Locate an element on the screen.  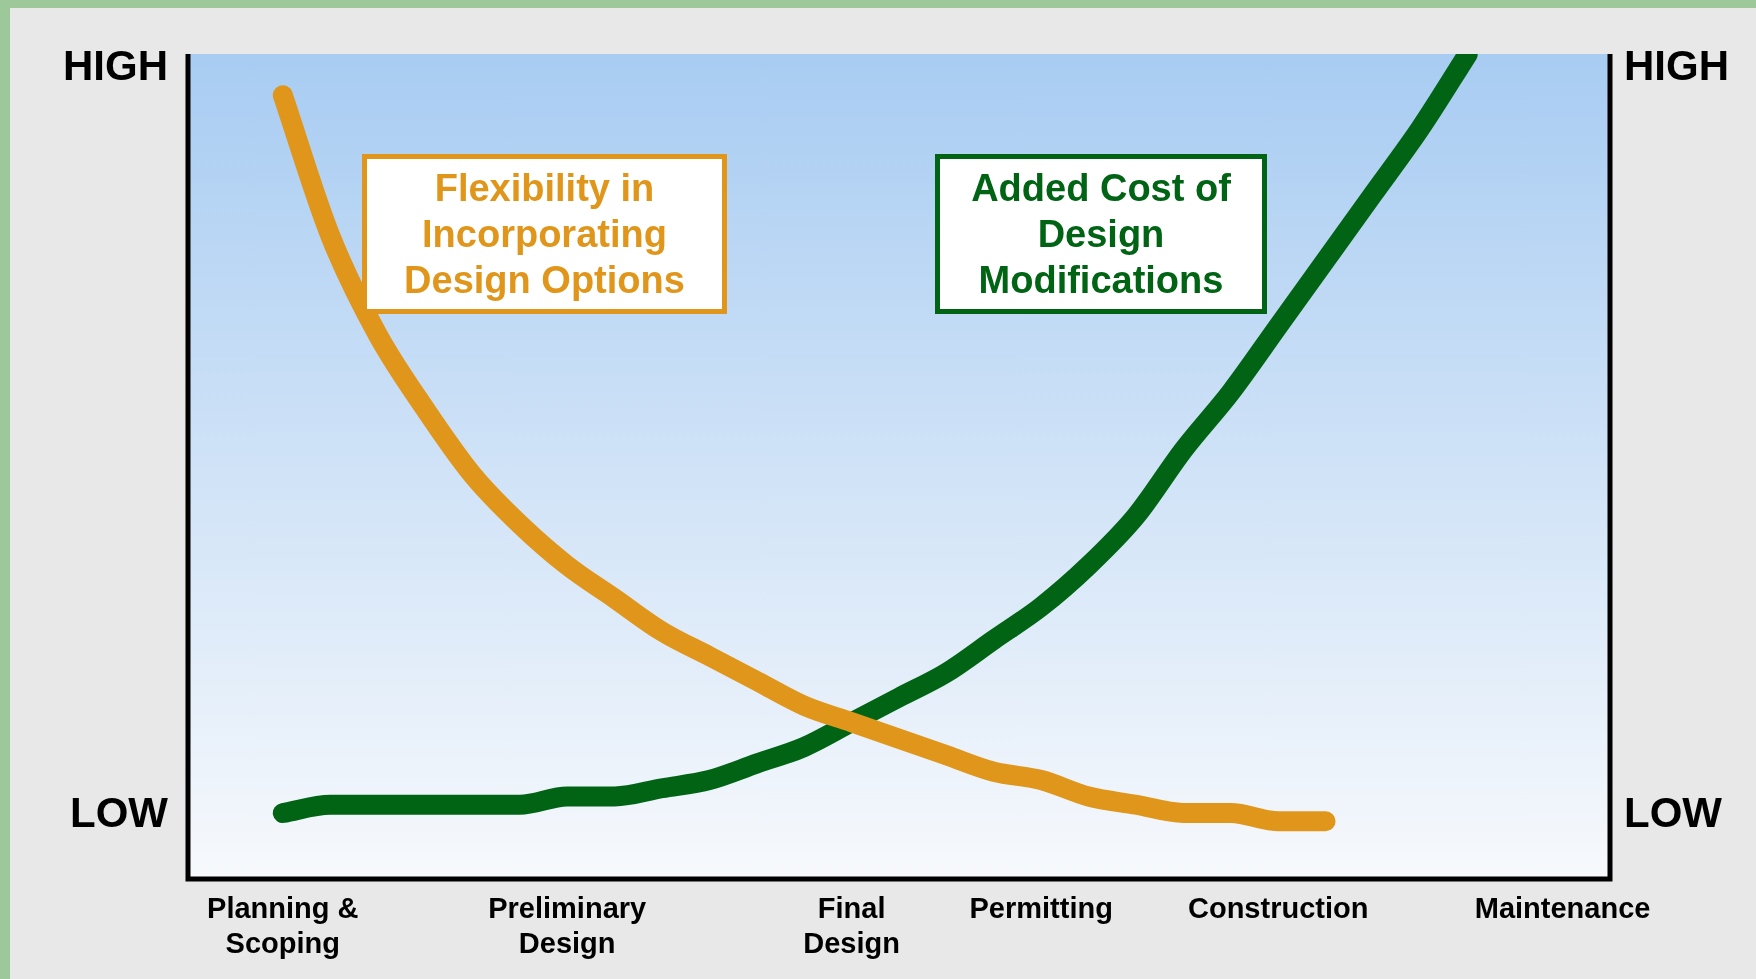
series-label: Added Cost of Design Modifications is located at coordinates (1101, 234).